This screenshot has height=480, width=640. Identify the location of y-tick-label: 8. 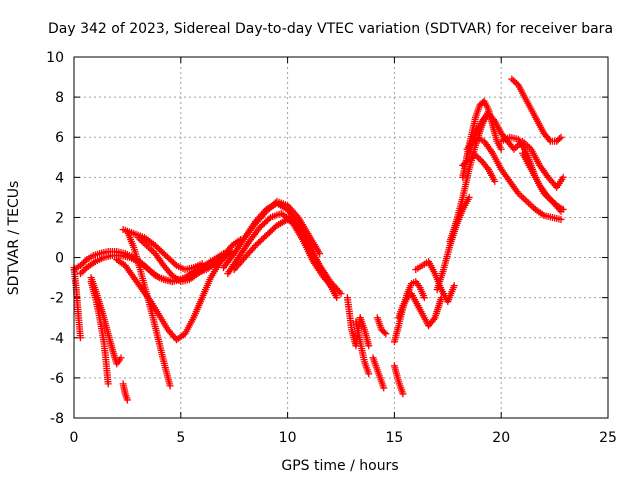
(59, 98).